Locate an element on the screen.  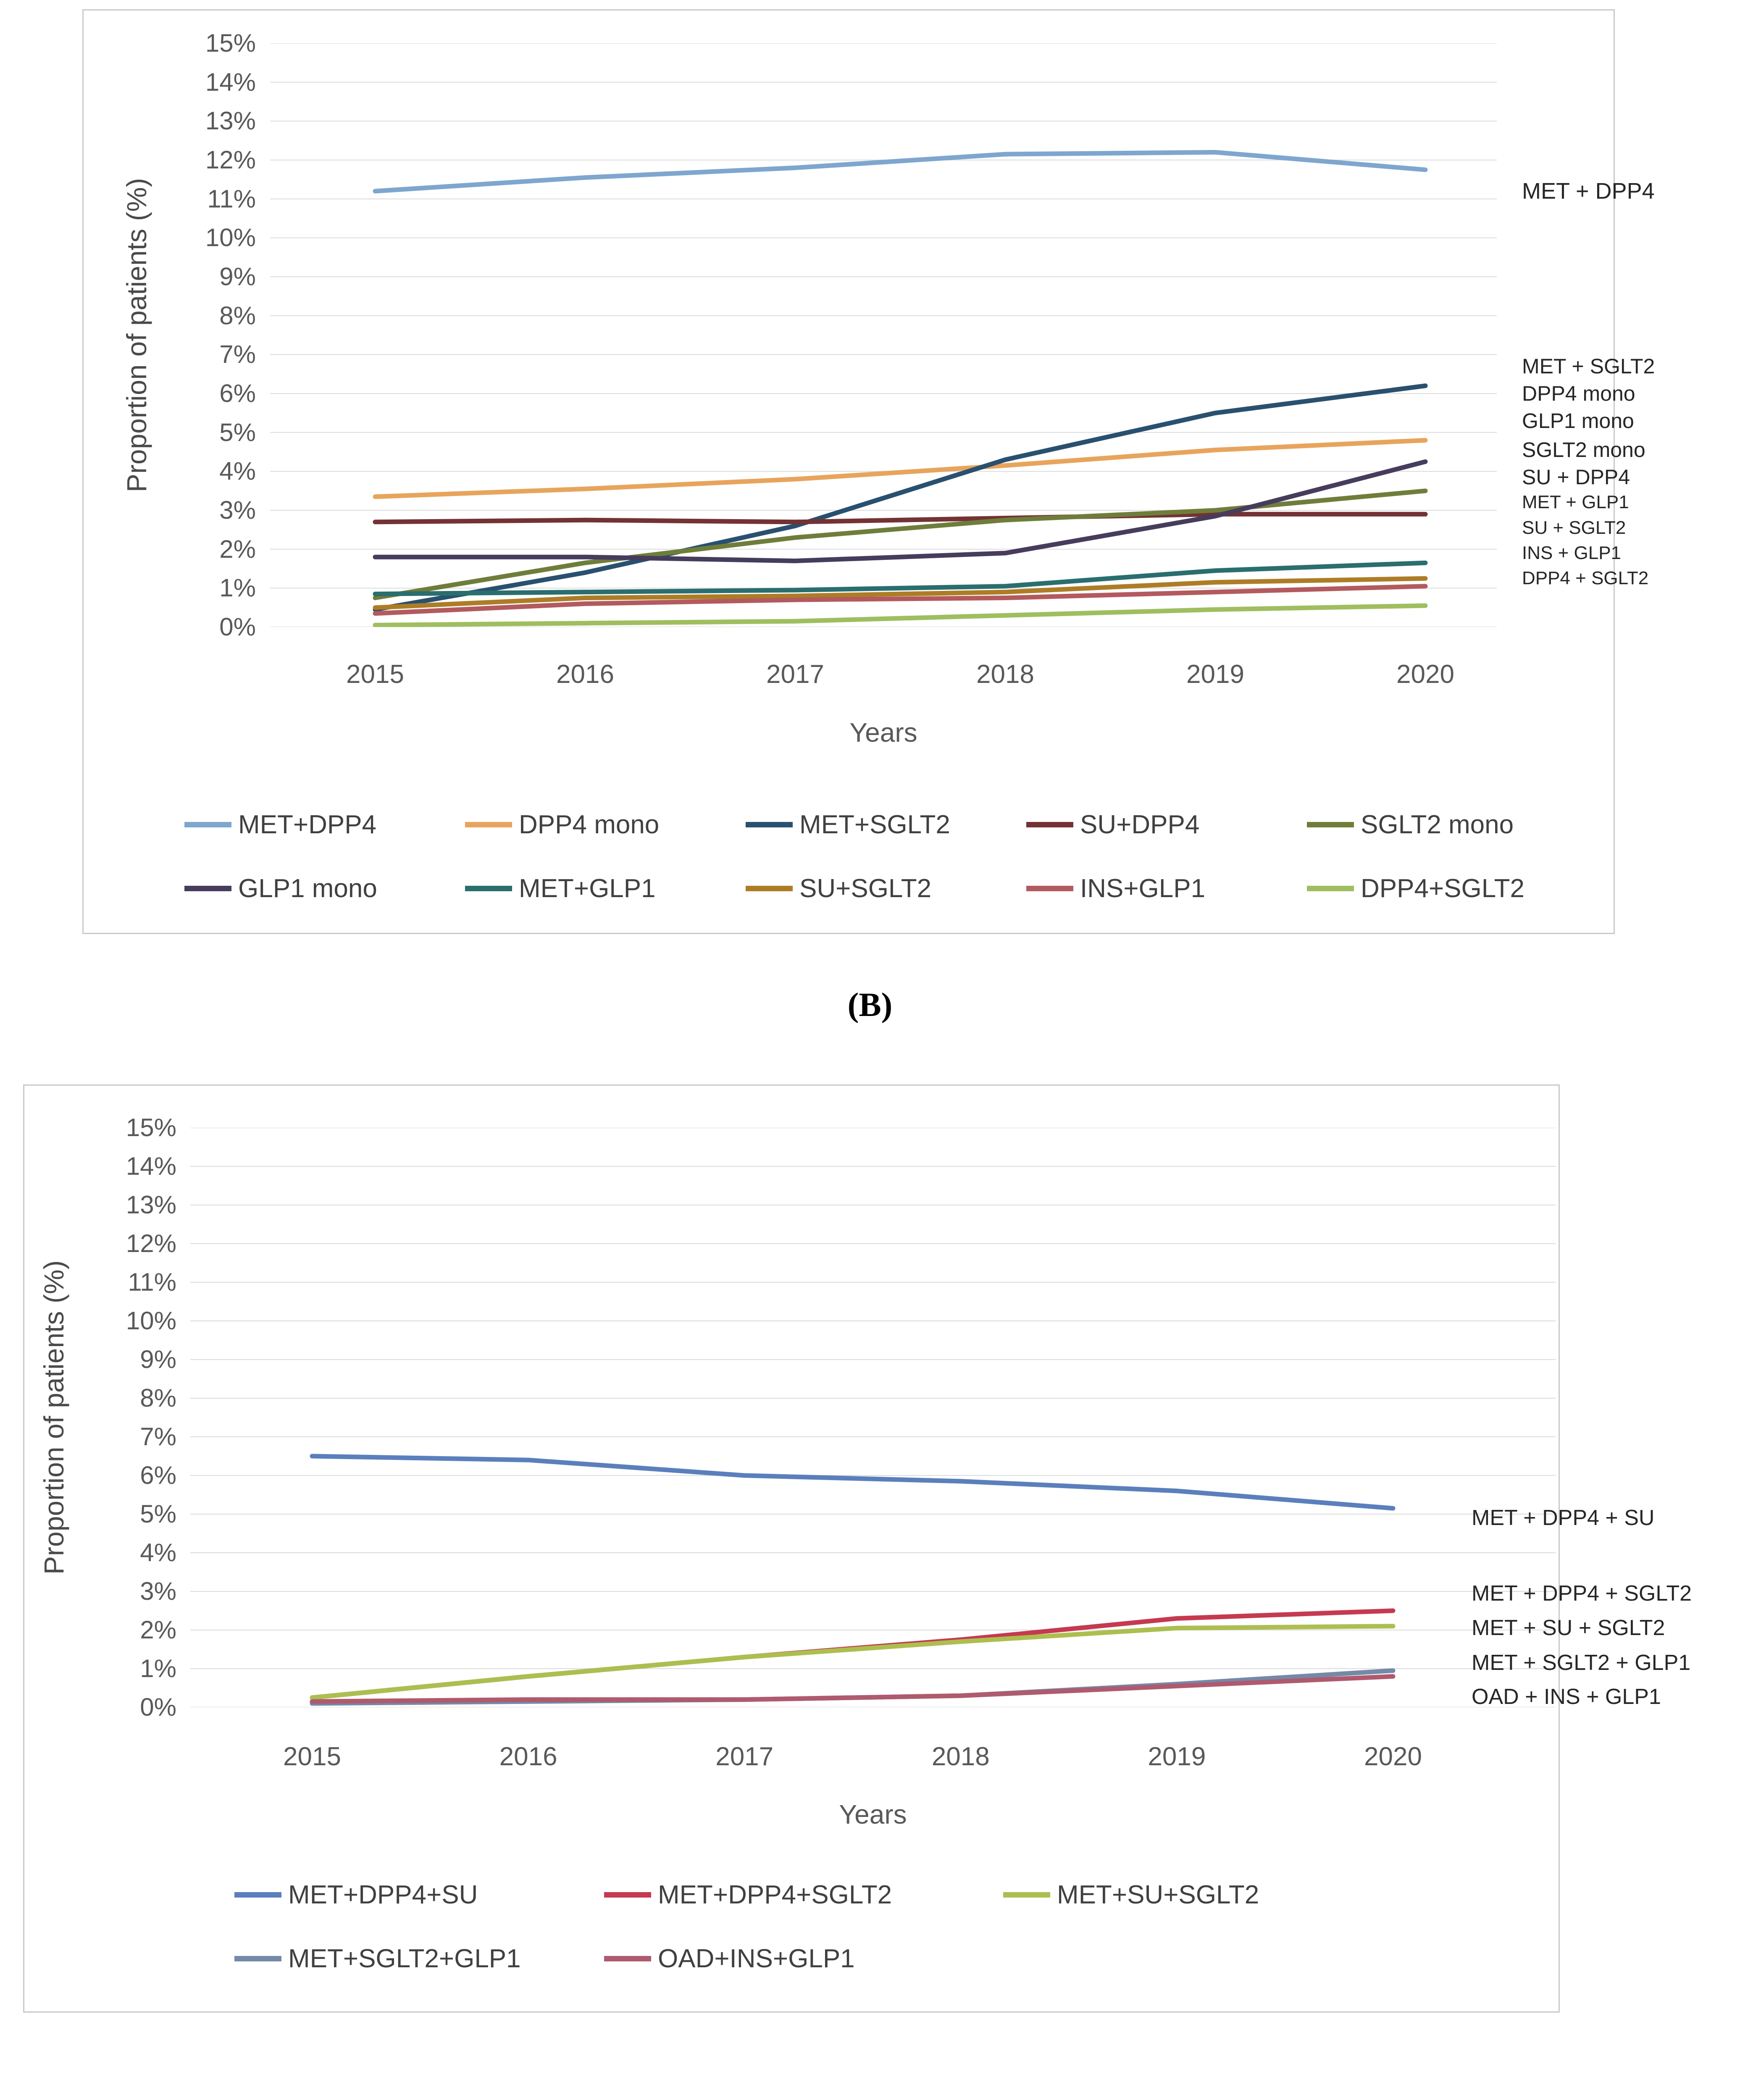
legend-item: SU+DPP4 is located at coordinates (1166, 825).